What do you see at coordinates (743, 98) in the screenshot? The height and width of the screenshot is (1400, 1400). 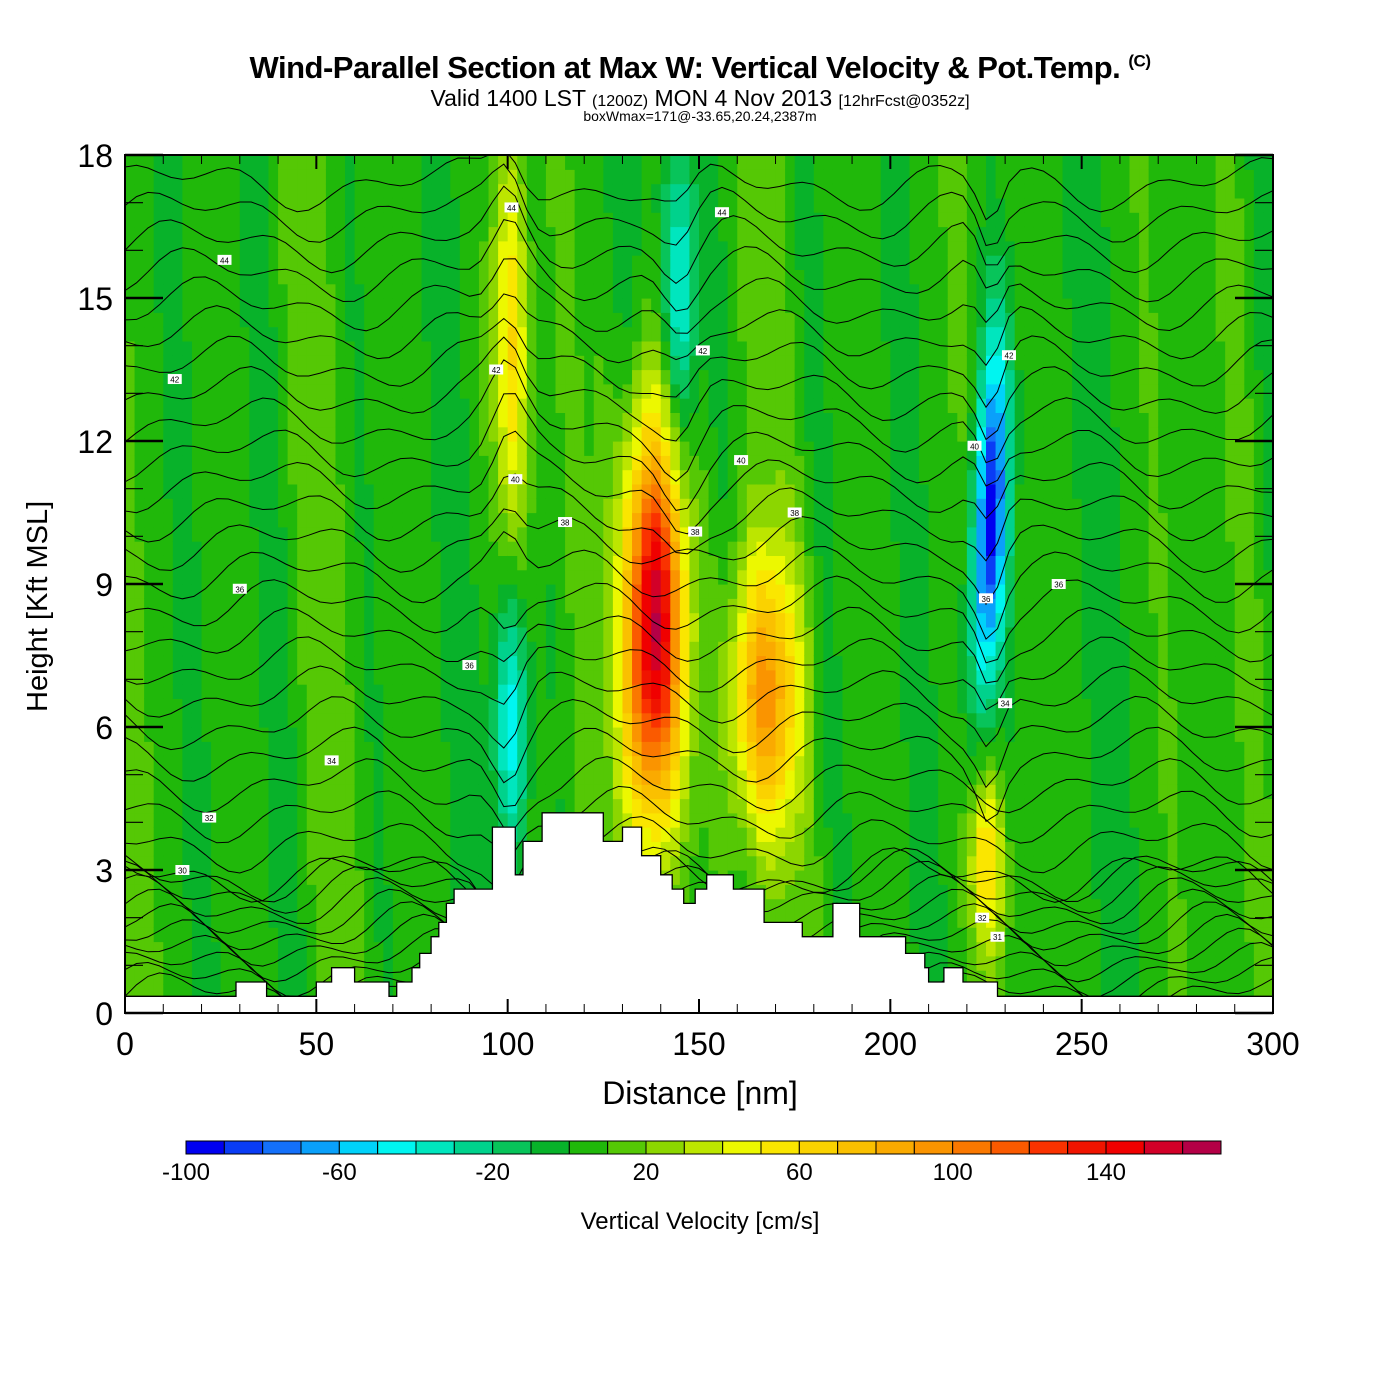 I see `valid-date: MON 4 Nov 2013` at bounding box center [743, 98].